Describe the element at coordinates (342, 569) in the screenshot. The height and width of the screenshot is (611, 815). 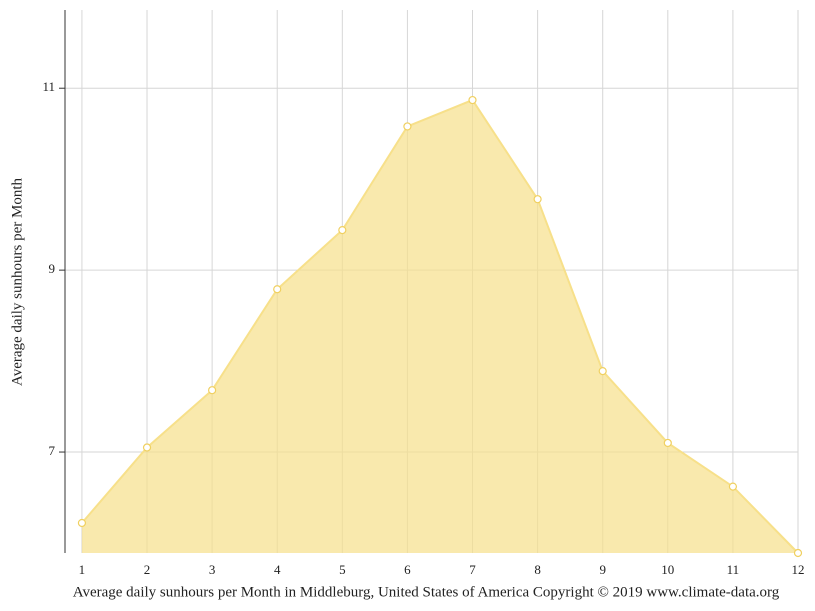
I see `x-tick-label: 5` at that location.